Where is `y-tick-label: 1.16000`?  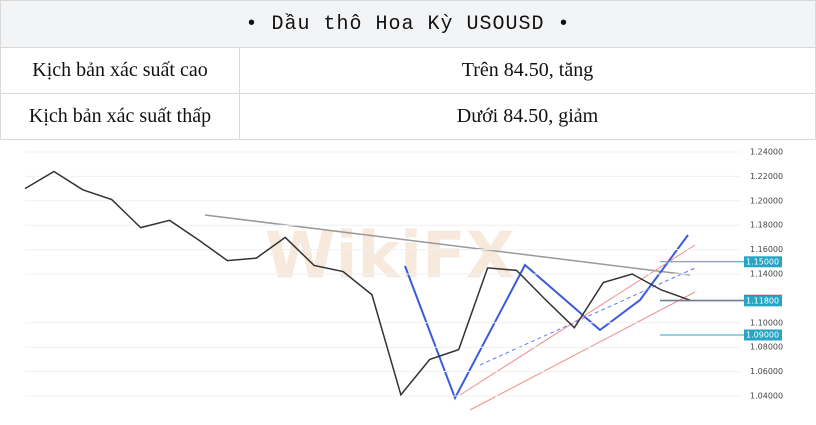 y-tick-label: 1.16000 is located at coordinates (766, 249).